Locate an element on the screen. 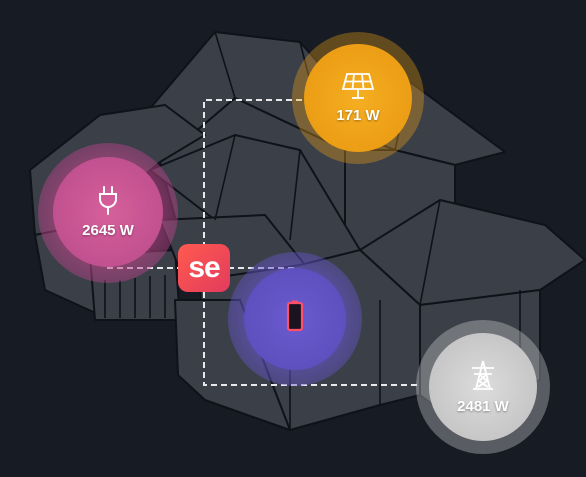  flow-line-grid is located at coordinates (311, 339).